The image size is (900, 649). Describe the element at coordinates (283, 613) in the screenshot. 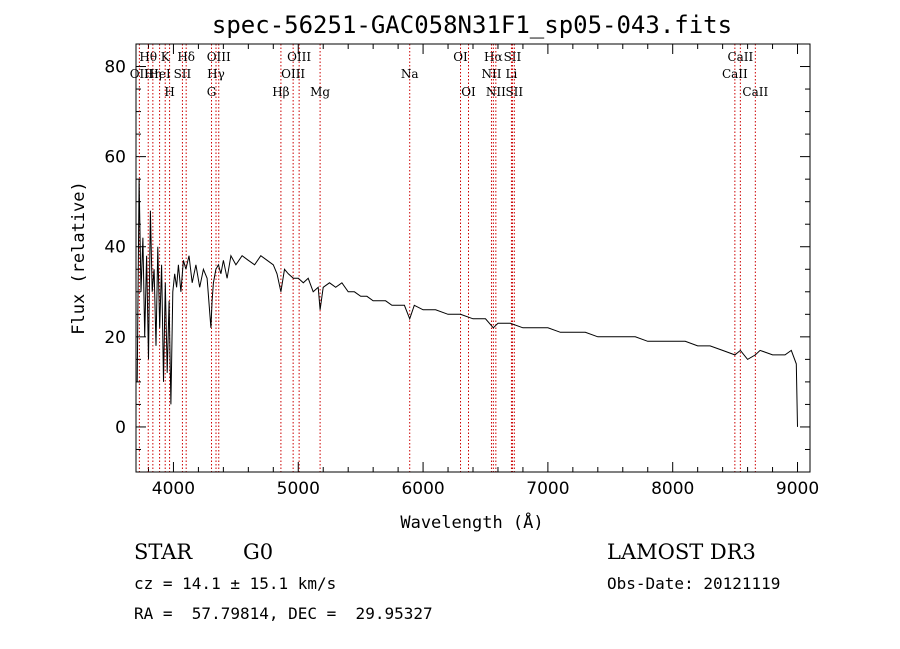

I see `coordinates: RA = 57.79814, DEC = 29.95327` at that location.